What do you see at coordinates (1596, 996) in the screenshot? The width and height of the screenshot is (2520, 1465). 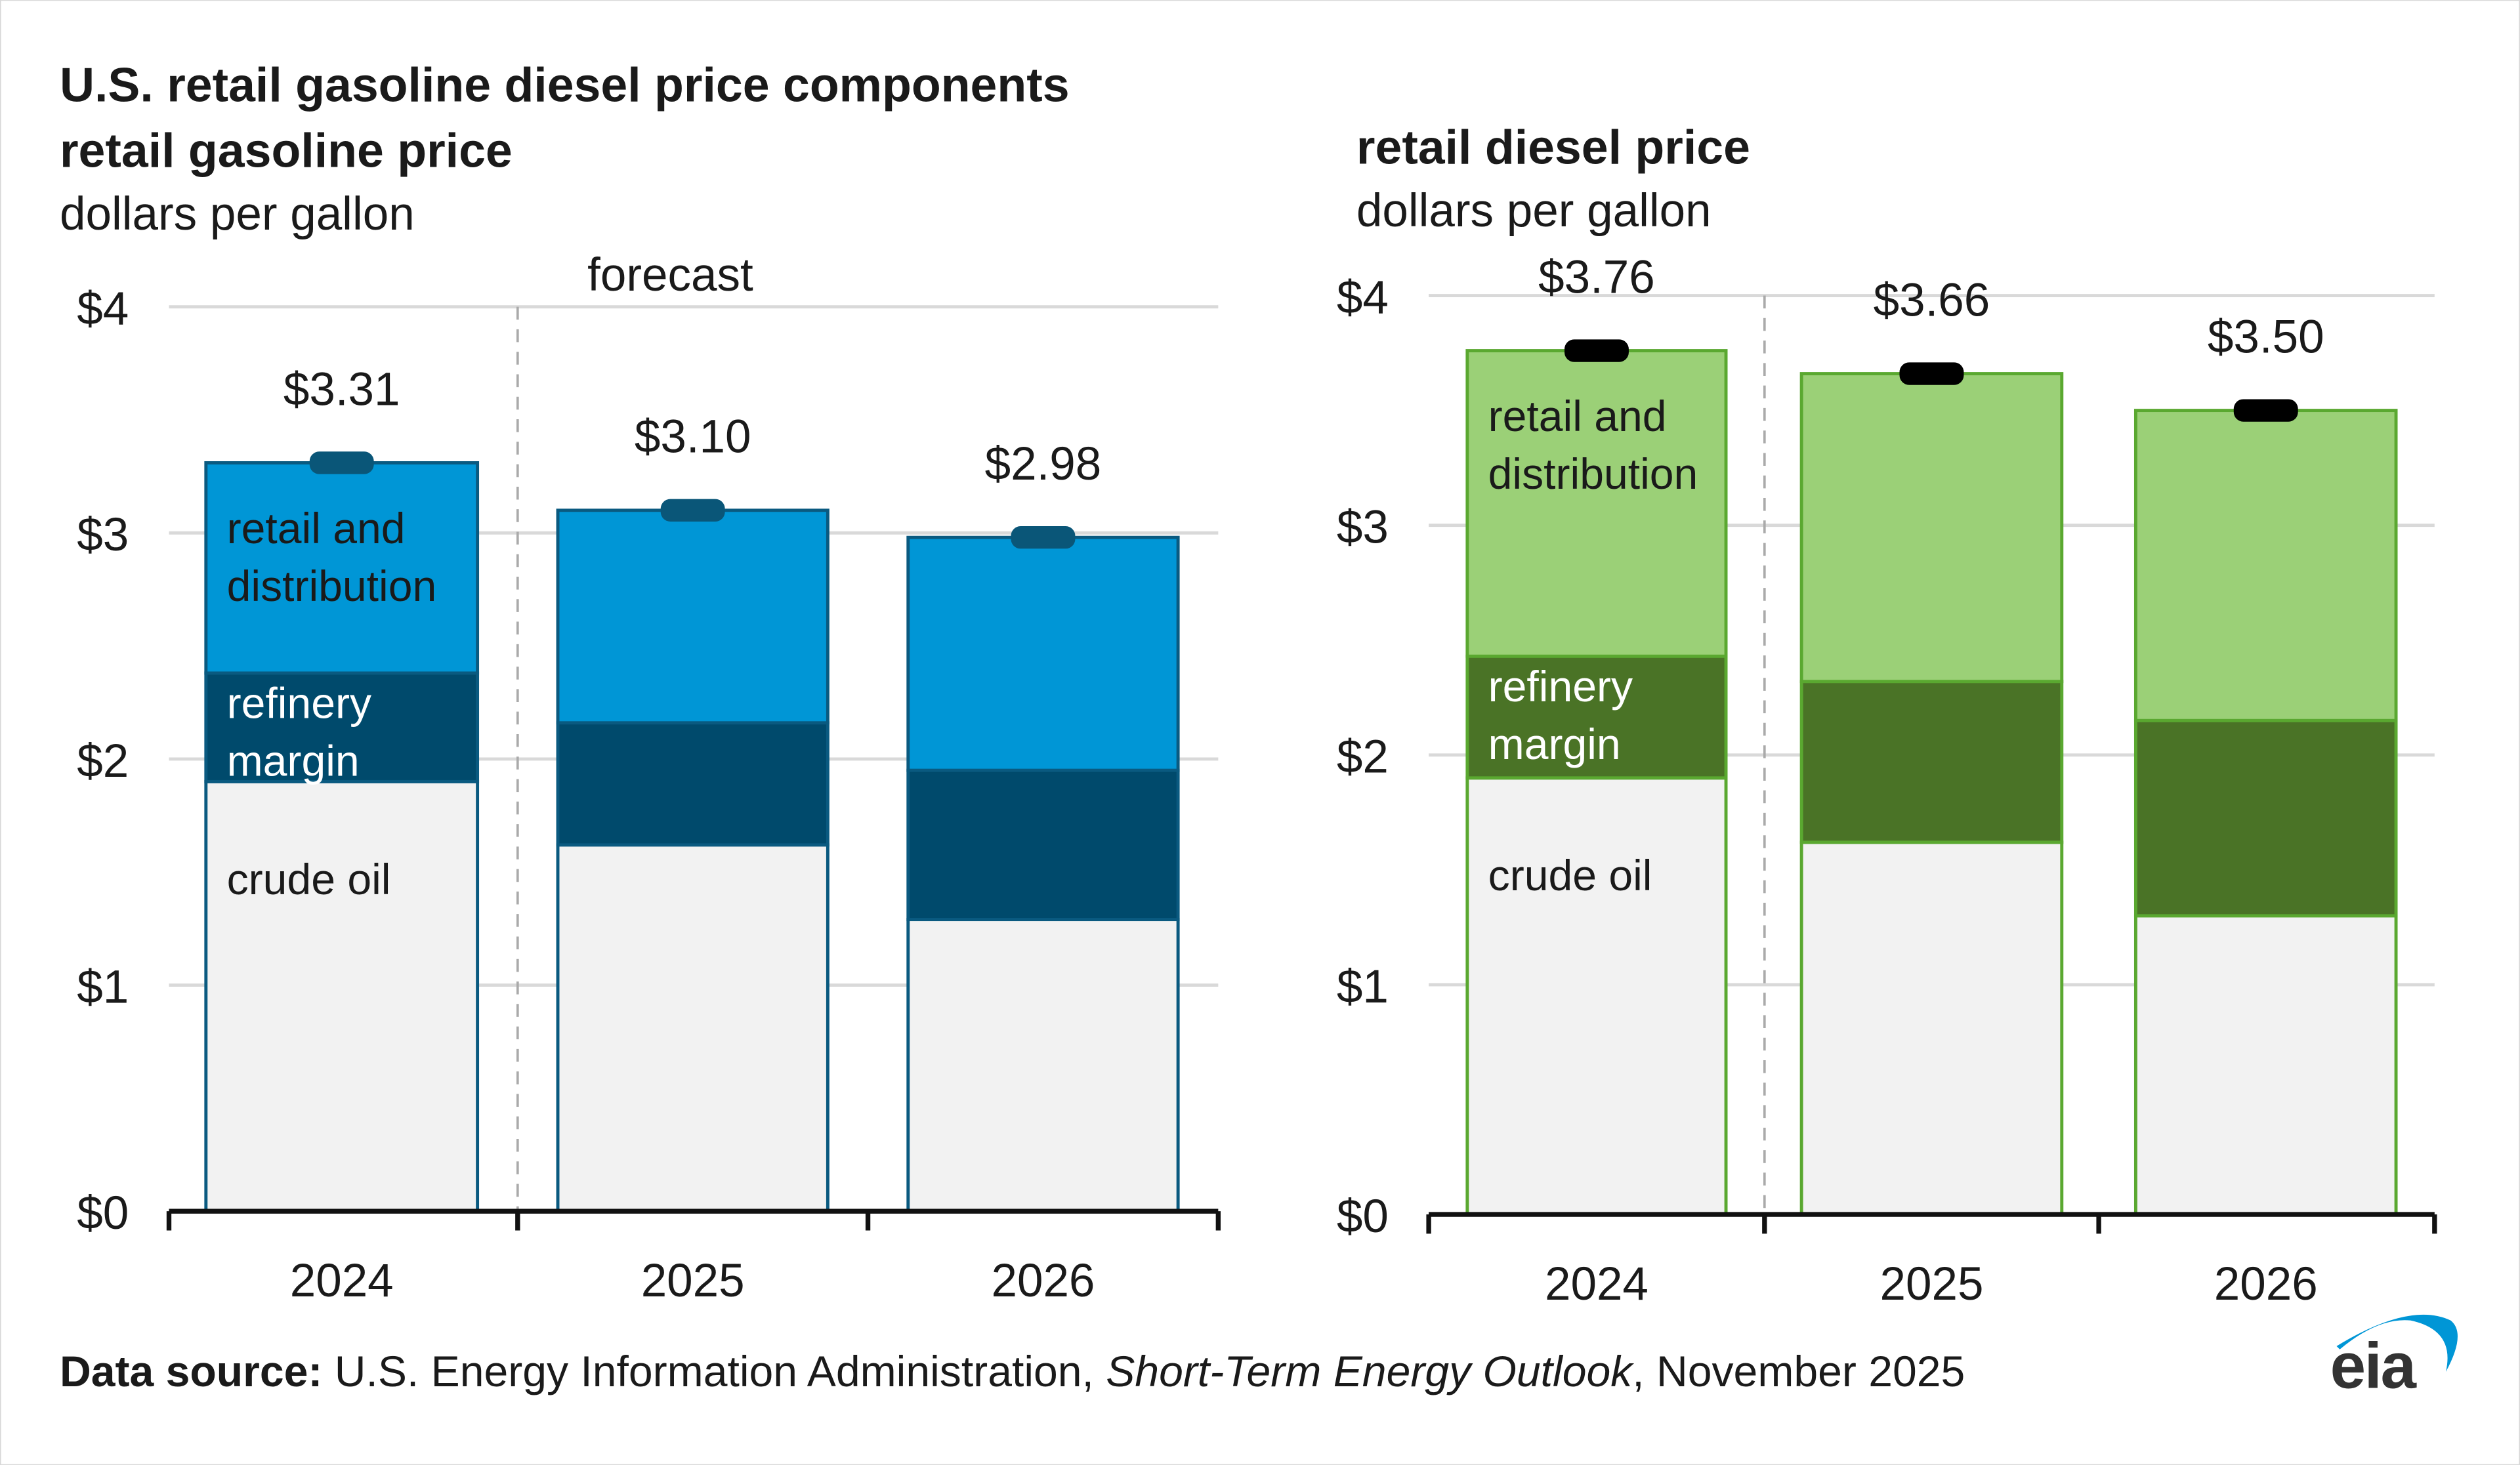 I see `diesel-bar-crude-oil-2024` at bounding box center [1596, 996].